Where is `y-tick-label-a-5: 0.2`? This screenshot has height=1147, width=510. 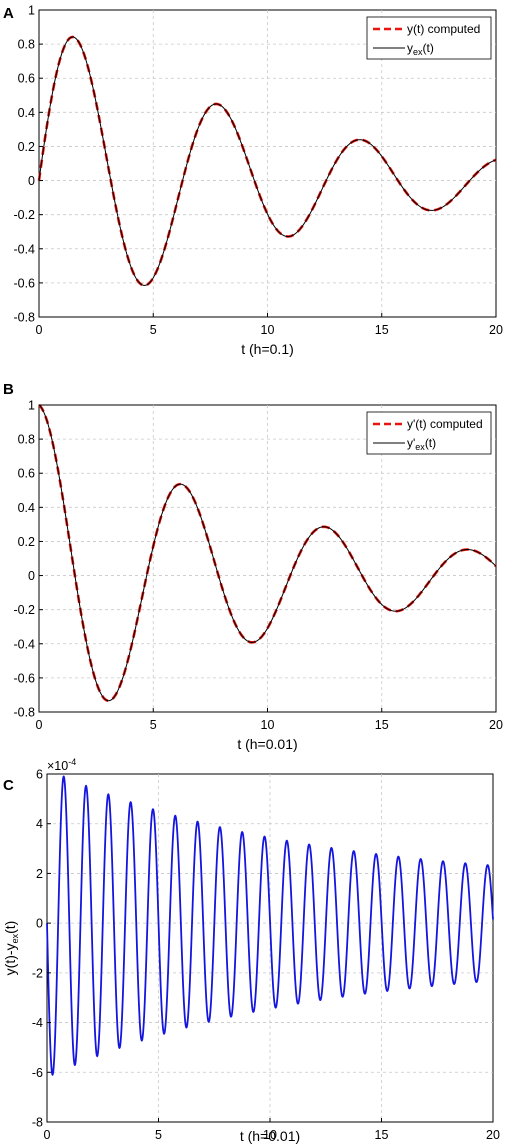 y-tick-label-a-5: 0.2 is located at coordinates (26, 147).